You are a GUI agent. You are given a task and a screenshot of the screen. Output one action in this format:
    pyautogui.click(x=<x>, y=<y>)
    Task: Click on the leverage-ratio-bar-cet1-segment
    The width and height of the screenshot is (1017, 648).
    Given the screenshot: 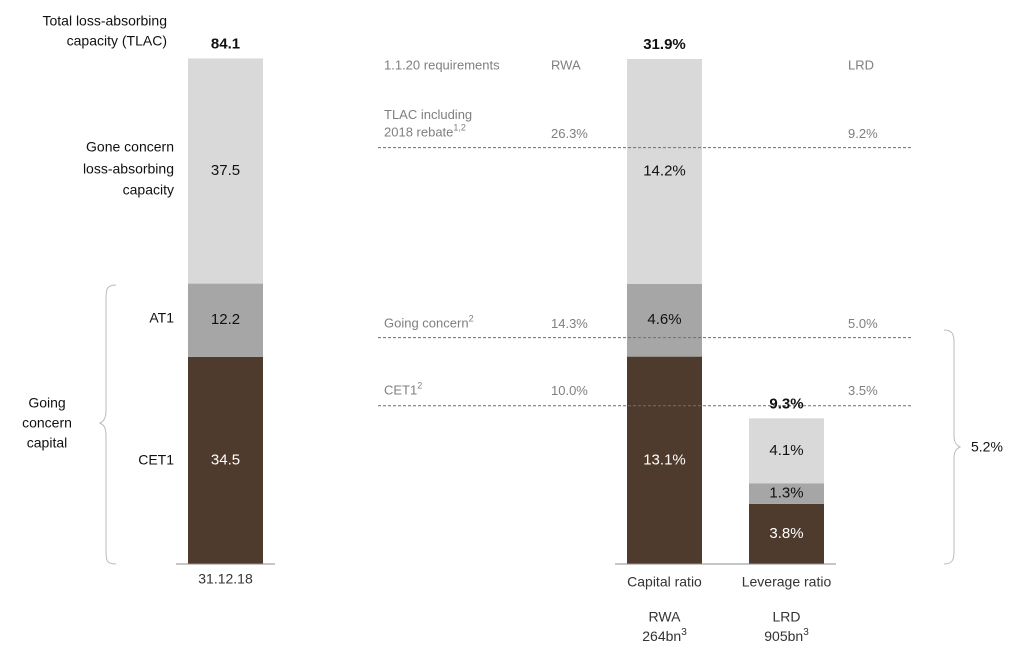 What is the action you would take?
    pyautogui.click(x=786, y=533)
    